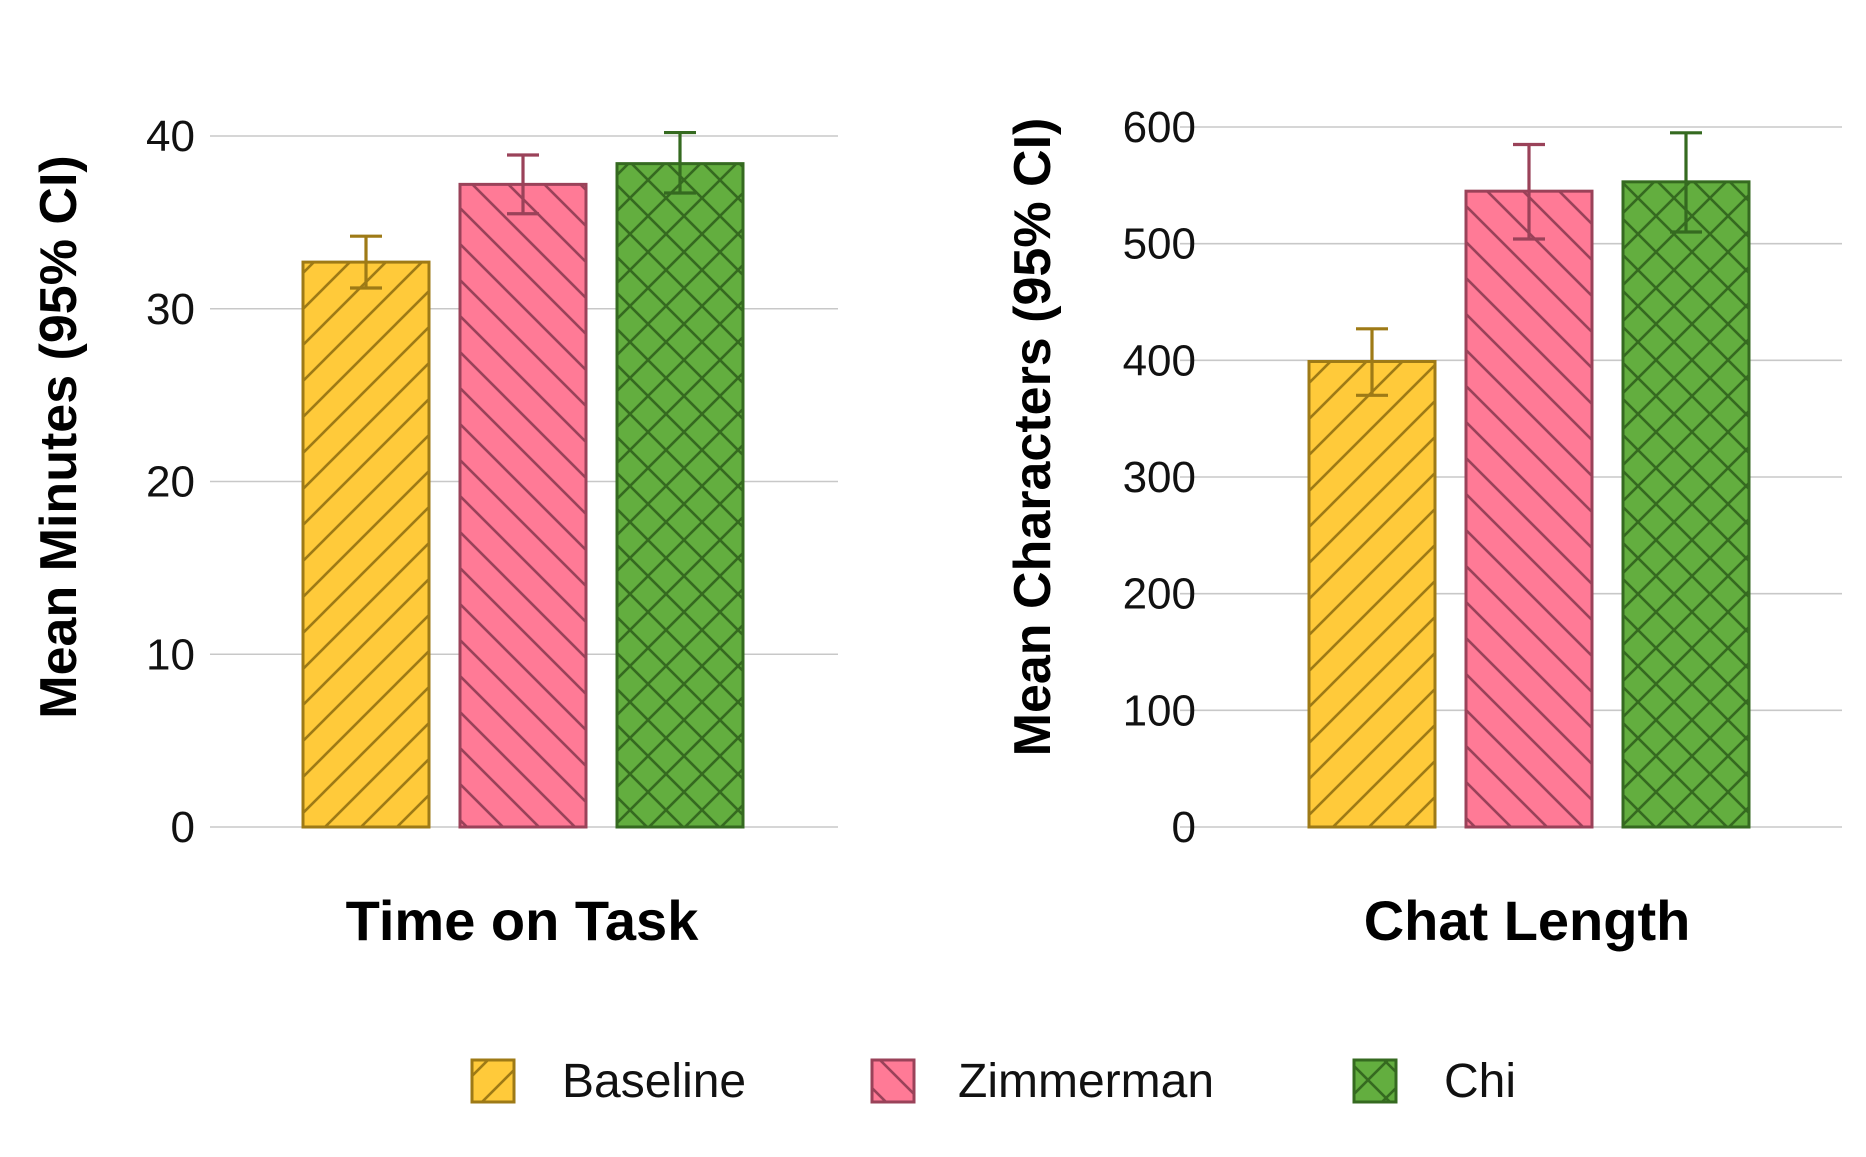  Describe the element at coordinates (1159, 710) in the screenshot. I see `y-tick-label: 100` at that location.